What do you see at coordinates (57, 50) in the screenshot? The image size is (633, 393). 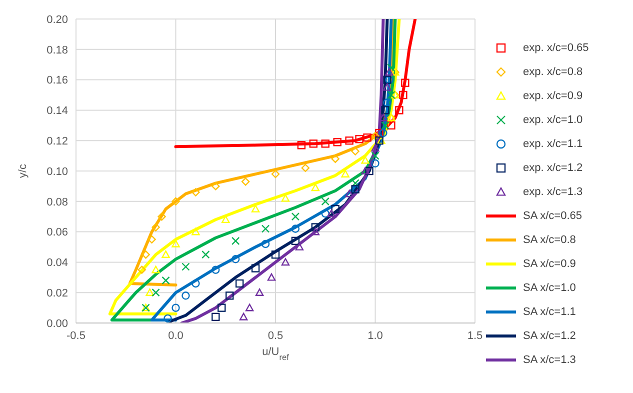 I see `y-tick-label: 0.18` at bounding box center [57, 50].